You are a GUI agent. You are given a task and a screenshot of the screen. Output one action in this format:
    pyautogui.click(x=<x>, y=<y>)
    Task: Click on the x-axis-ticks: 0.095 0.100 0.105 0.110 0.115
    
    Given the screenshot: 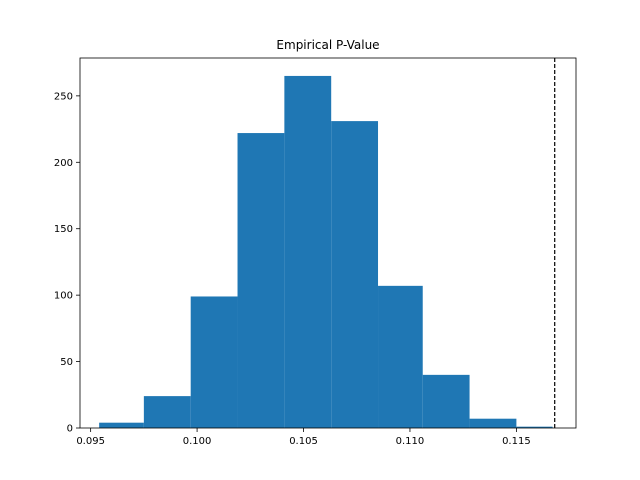 What is the action you would take?
    pyautogui.click(x=303, y=437)
    